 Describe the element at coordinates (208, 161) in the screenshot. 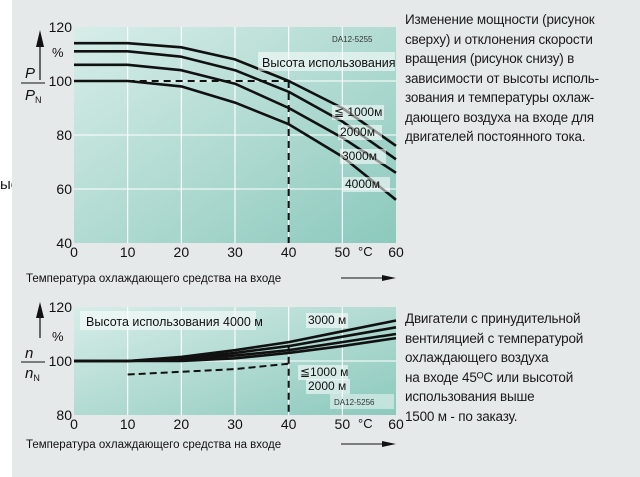

I see `power-reference-lines` at that location.